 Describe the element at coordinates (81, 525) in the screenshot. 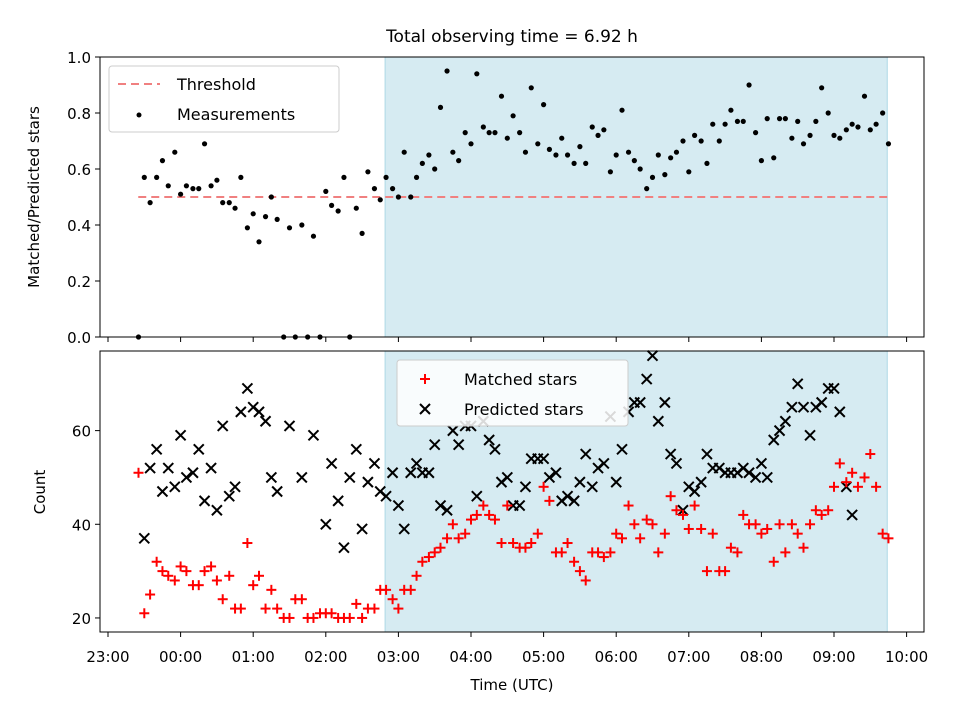

I see `y-tick-label: 40` at that location.